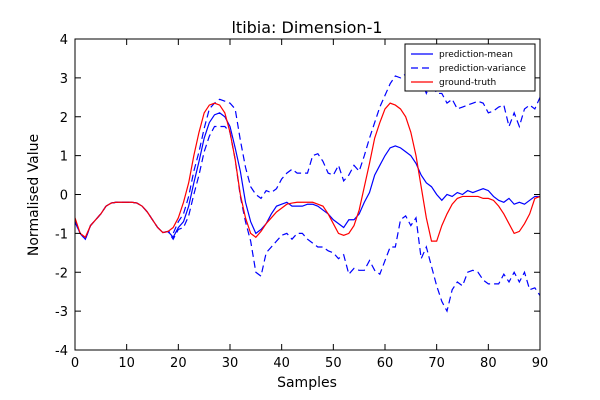  What do you see at coordinates (61, 312) in the screenshot?
I see `y-tick-label: -3` at bounding box center [61, 312].